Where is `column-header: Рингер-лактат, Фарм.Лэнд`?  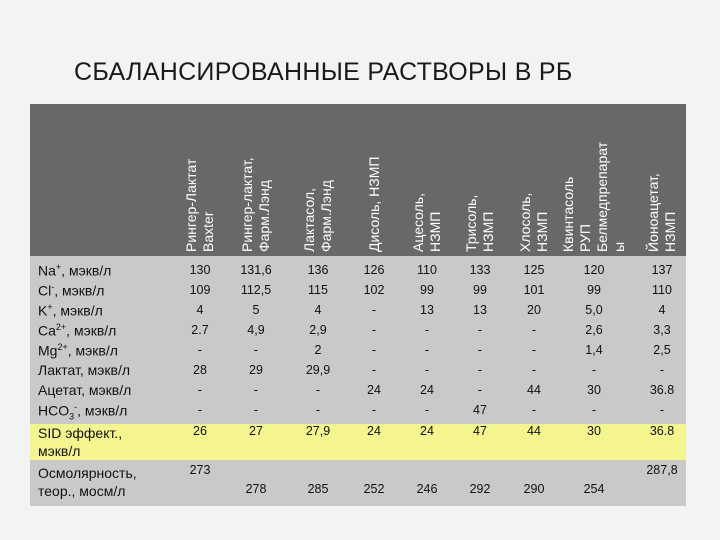
column-header: Рингер-лактат, Фарм.Лэнд is located at coordinates (256, 180).